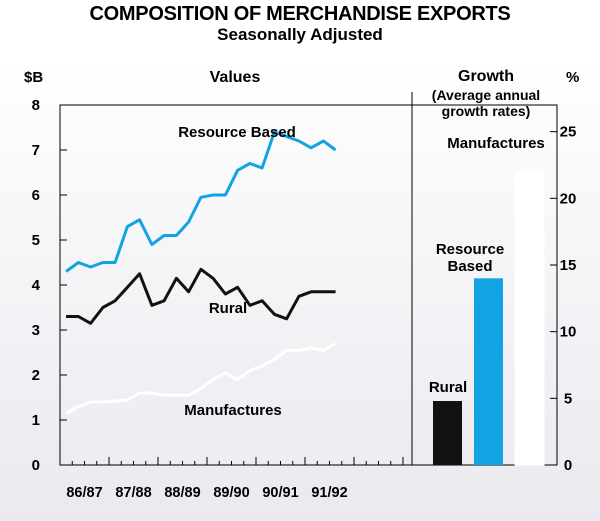 This screenshot has width=600, height=521. I want to click on x-tick-label: 88/89, so click(182, 493).